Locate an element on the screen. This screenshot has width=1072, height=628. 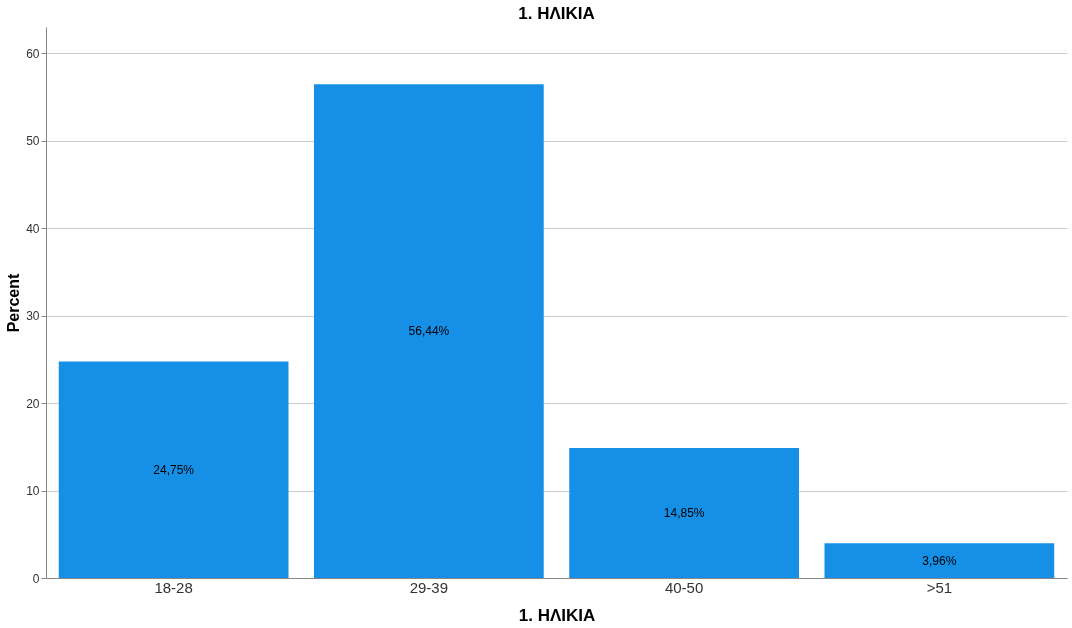
y-tick-label: 30 is located at coordinates (33, 316).